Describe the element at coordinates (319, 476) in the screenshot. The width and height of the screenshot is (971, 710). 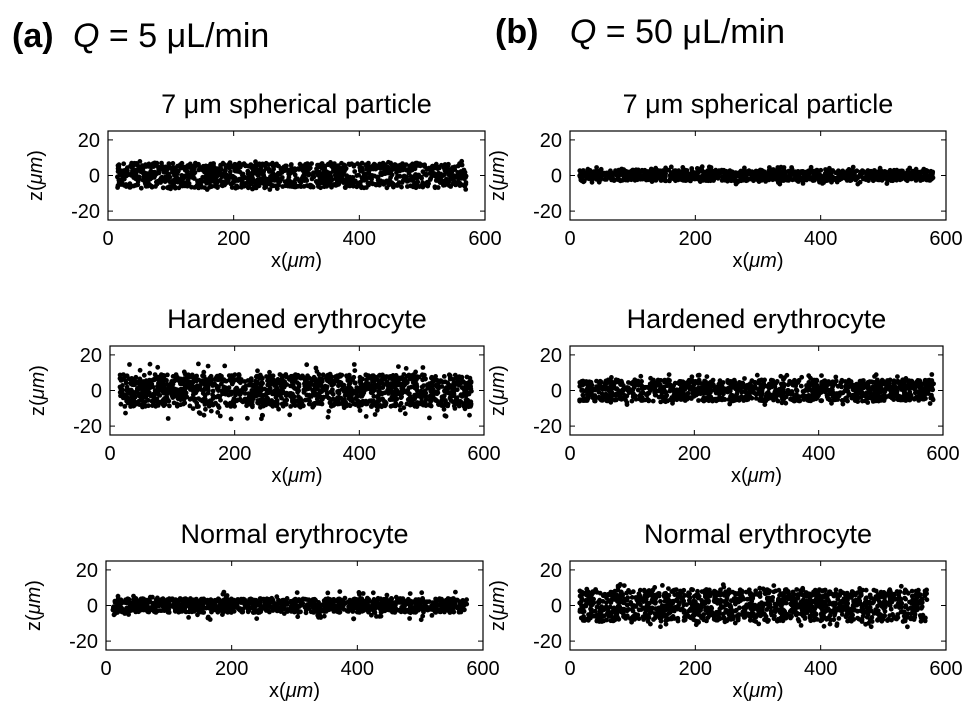
I see `x-axis-label-suffix: )` at that location.